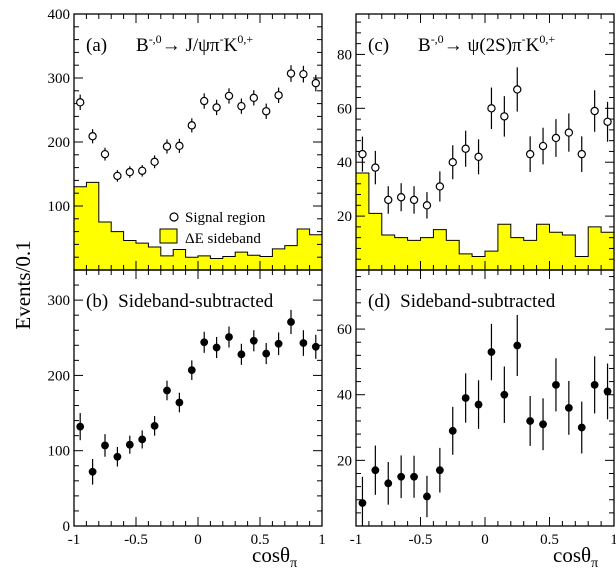 The width and height of the screenshot is (616, 569). Describe the element at coordinates (485, 221) in the screenshot. I see `sideband-histogram-c` at that location.